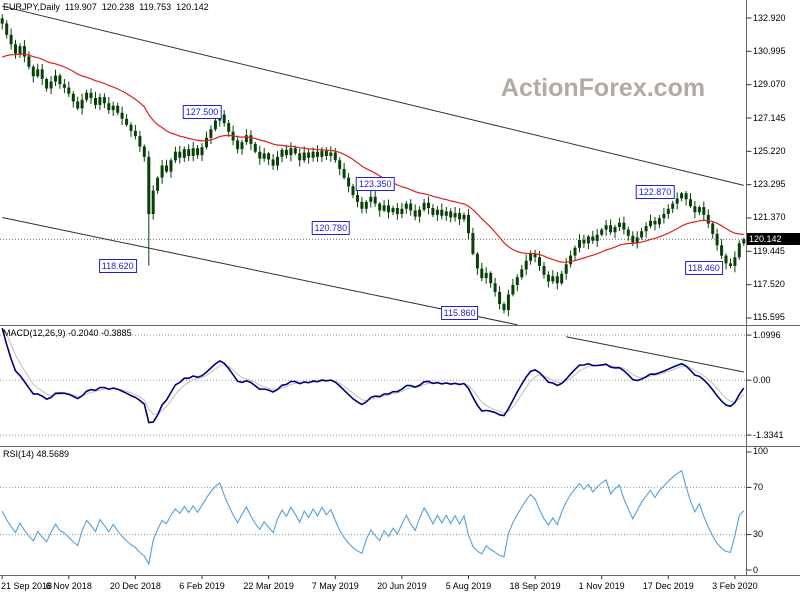 The height and width of the screenshot is (600, 800). I want to click on price-label: 120.780, so click(331, 228).